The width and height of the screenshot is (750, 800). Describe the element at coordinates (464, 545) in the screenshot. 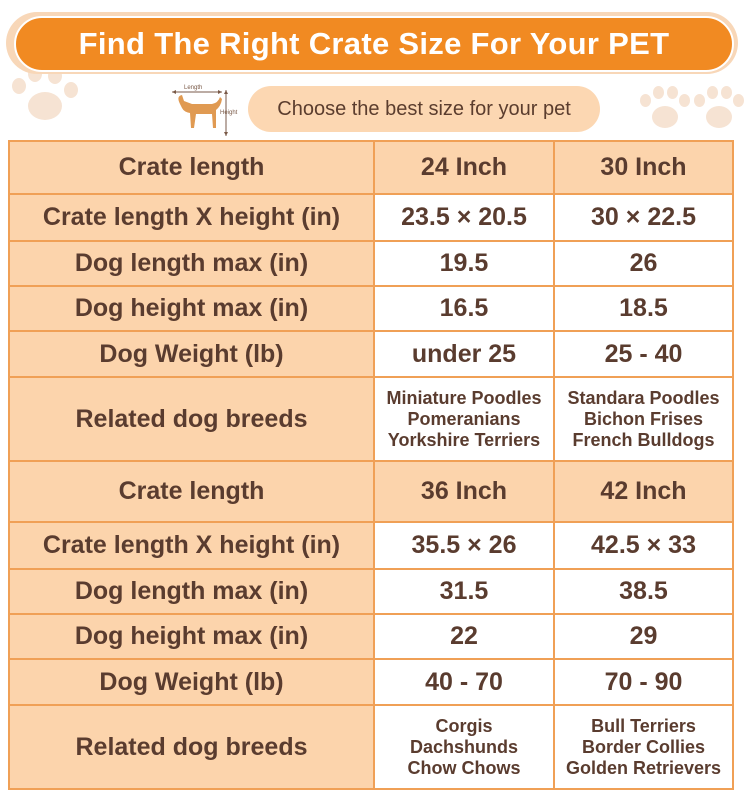

I see `crate-lxh-value: 35.5 × 26` at that location.